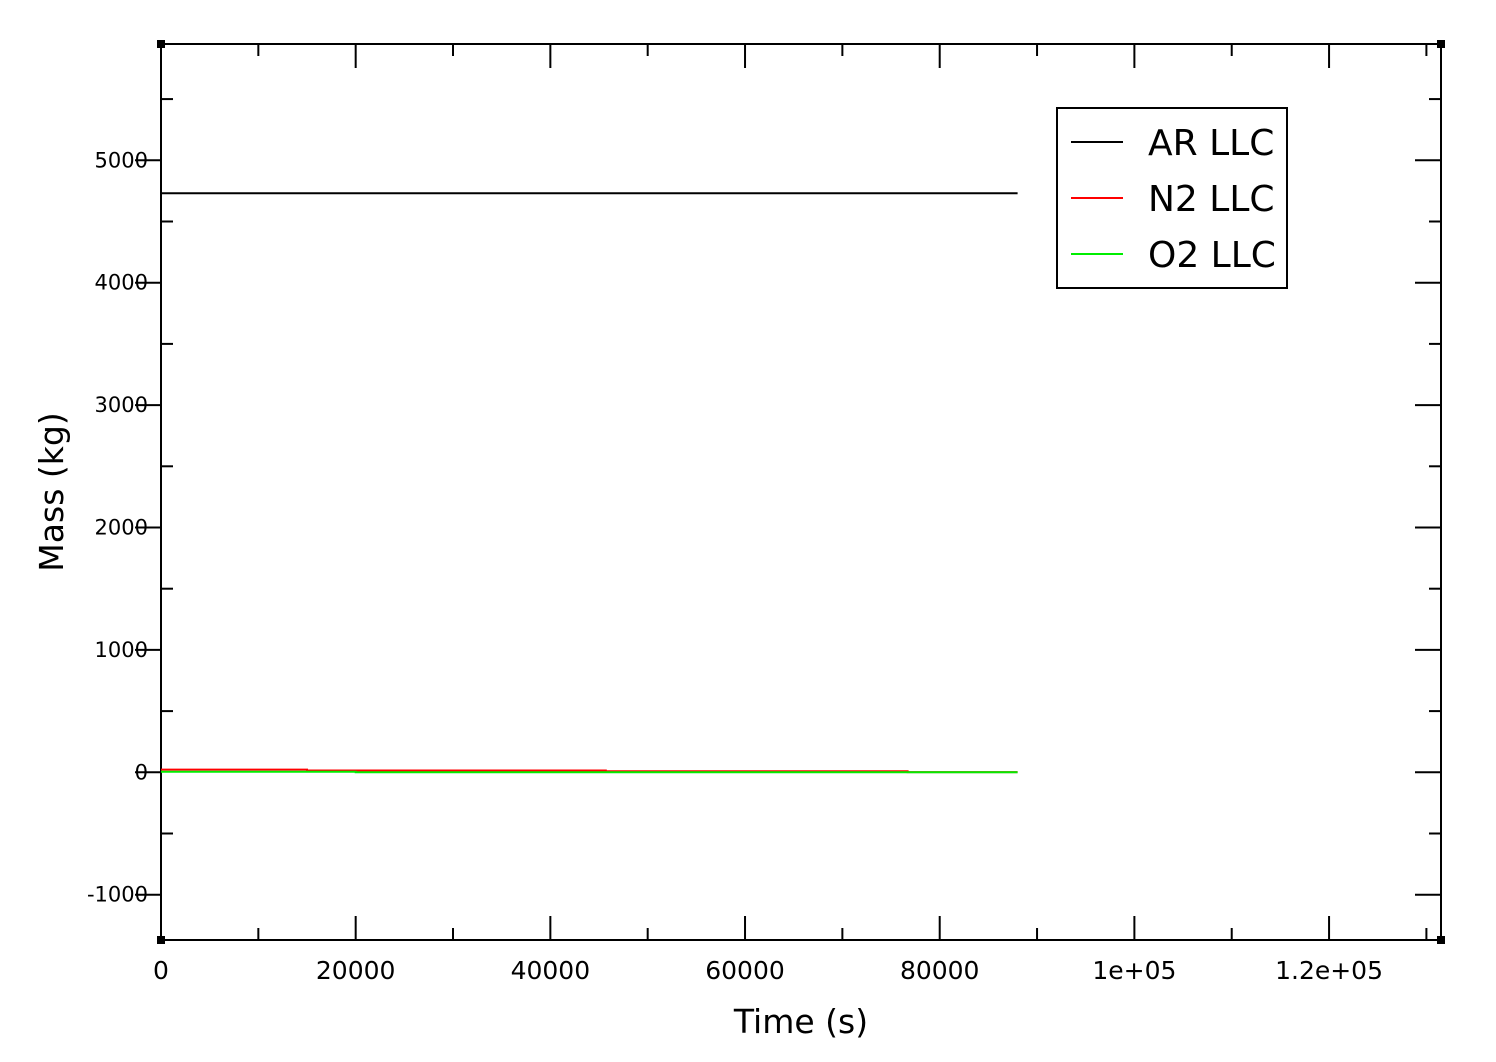  Describe the element at coordinates (121, 650) in the screenshot. I see `y-tick-label: 1000` at that location.